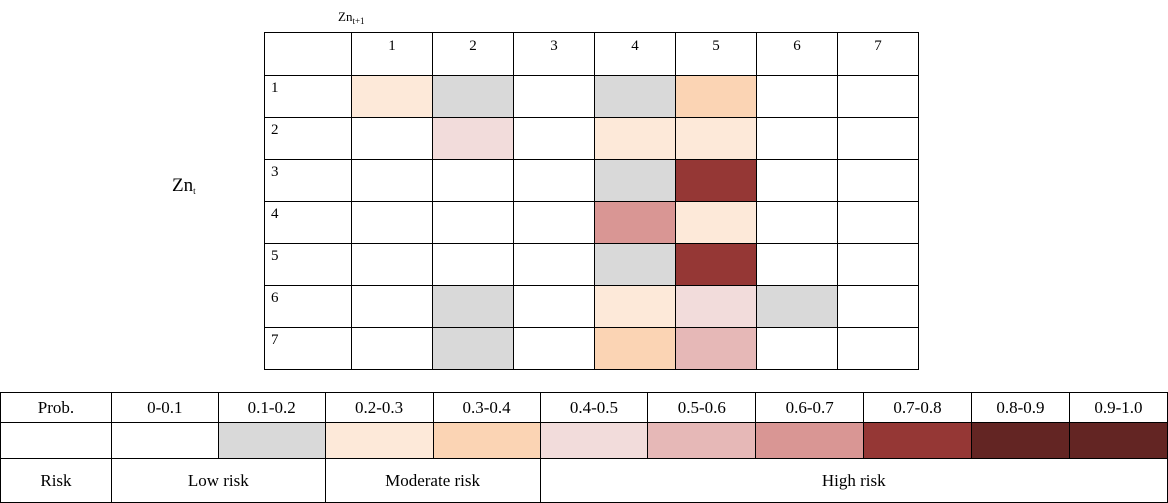 The image size is (1168, 503). Describe the element at coordinates (379, 407) in the screenshot. I see `legend-bin-label: 0.2-0.3` at that location.